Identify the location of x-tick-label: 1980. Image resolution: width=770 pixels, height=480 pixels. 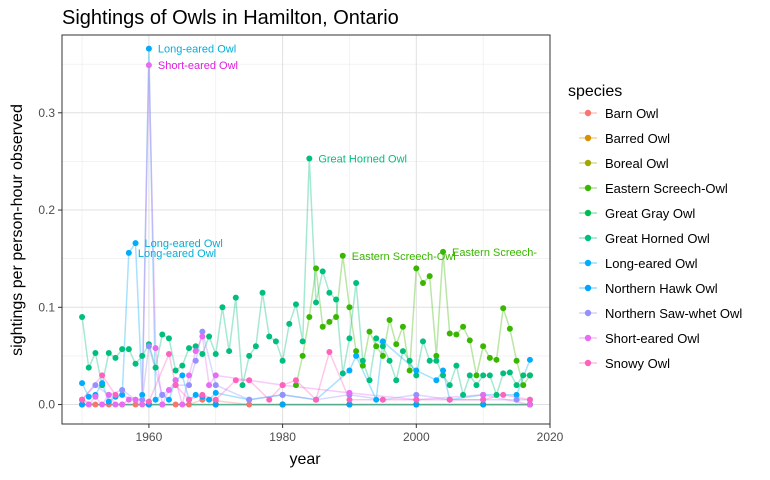
(282, 437).